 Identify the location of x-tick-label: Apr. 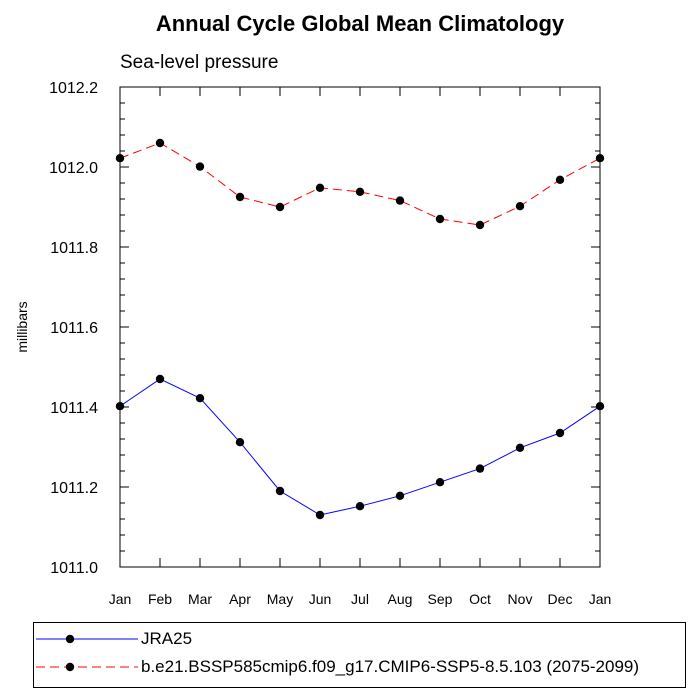
(240, 599).